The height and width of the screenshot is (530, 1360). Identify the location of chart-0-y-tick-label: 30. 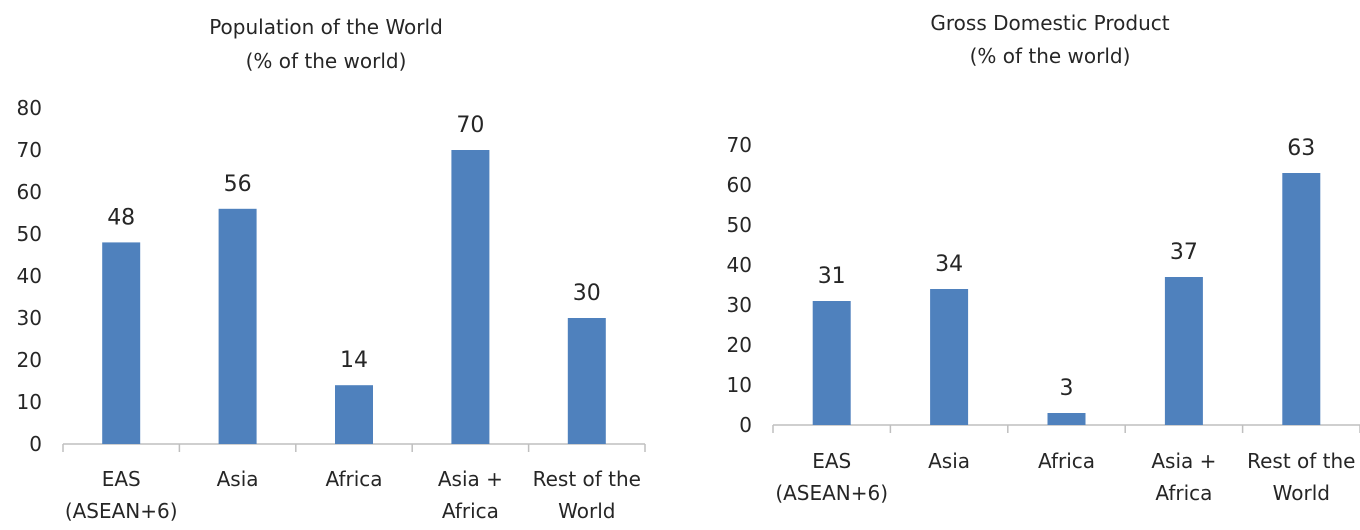
(29, 318).